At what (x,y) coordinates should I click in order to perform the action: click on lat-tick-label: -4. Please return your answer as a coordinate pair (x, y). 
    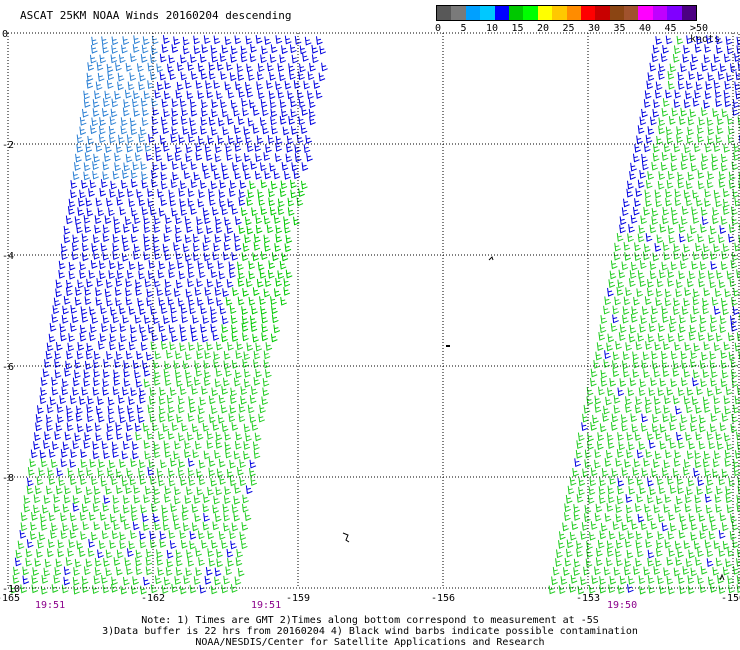
    Looking at the image, I should click on (8, 256).